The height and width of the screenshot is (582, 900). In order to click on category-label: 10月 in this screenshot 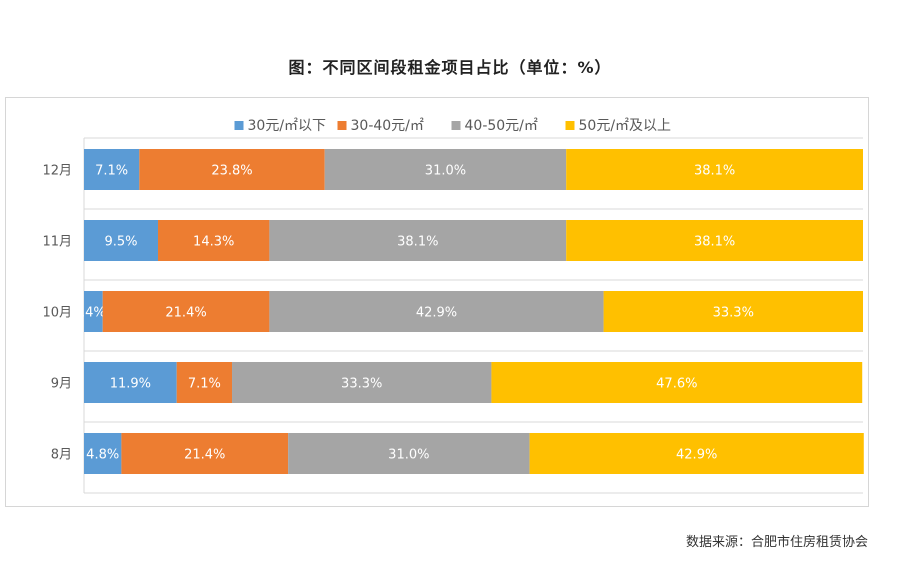, I will do `click(57, 313)`.